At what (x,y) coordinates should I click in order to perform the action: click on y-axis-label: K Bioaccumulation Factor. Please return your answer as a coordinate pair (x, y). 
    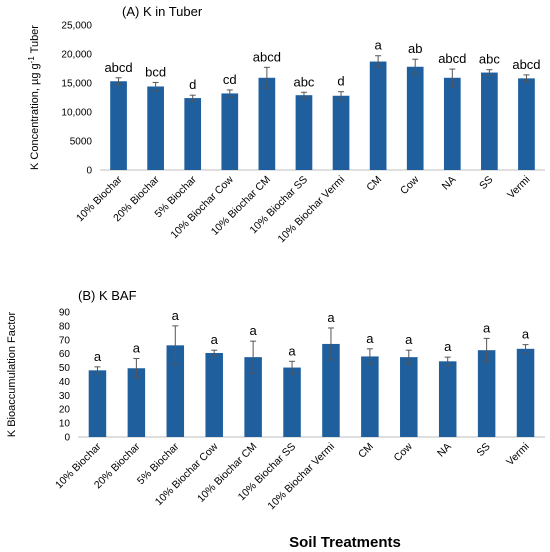
    Looking at the image, I should click on (12, 375).